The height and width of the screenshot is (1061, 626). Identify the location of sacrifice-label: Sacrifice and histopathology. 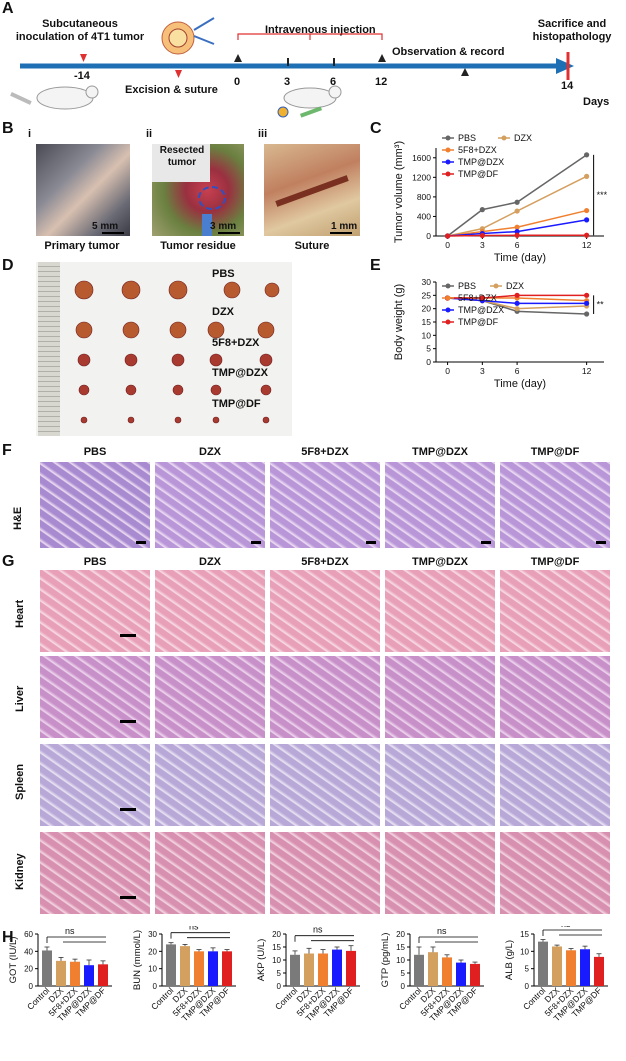
(572, 30).